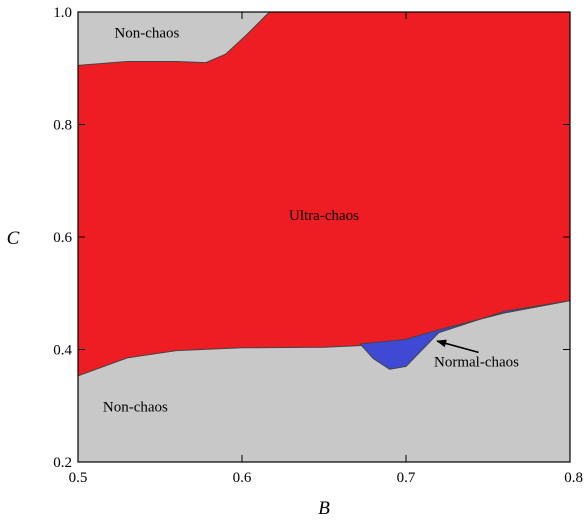  What do you see at coordinates (62, 13) in the screenshot?
I see `y-tick-label: 1.0` at bounding box center [62, 13].